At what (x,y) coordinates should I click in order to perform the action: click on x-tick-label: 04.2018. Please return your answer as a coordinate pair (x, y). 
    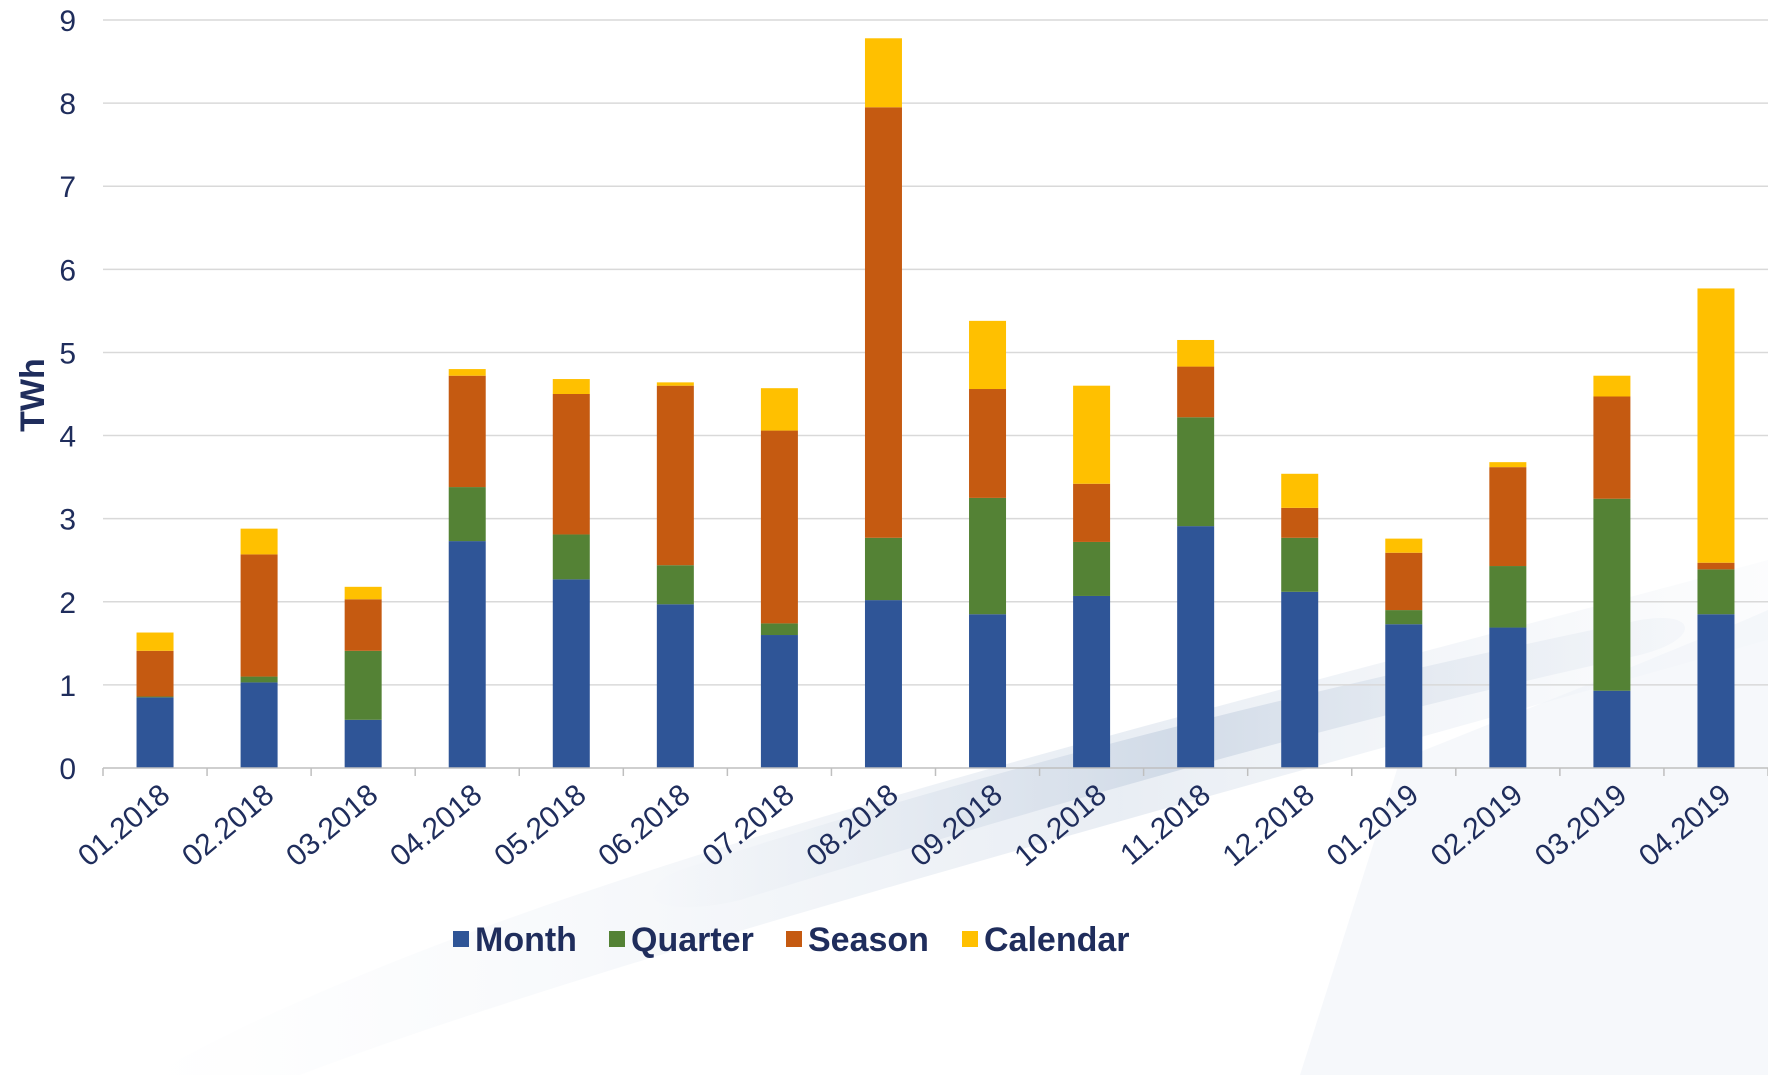
    Looking at the image, I should click on (436, 825).